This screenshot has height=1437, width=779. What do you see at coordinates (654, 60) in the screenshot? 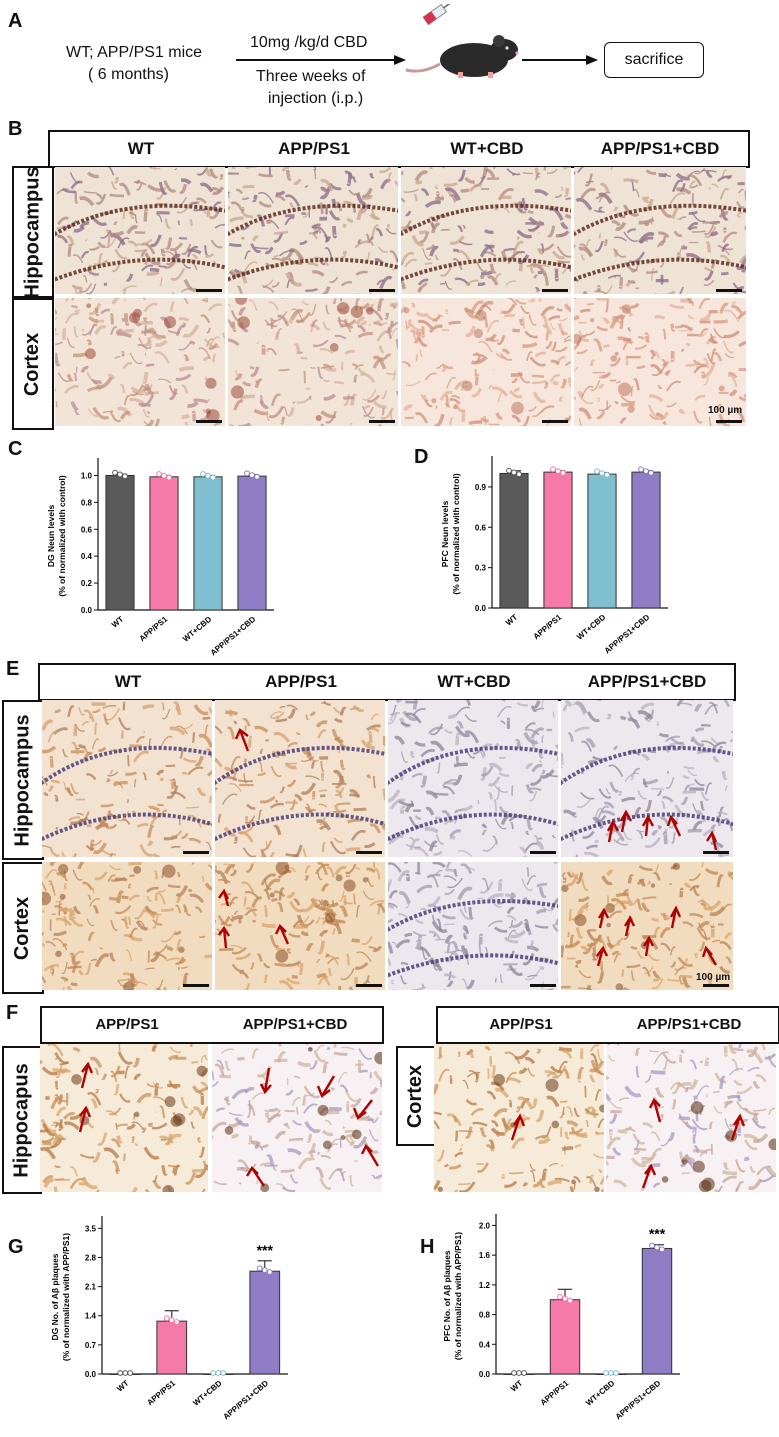
I see `sacrifice-box: sacrifice` at bounding box center [654, 60].